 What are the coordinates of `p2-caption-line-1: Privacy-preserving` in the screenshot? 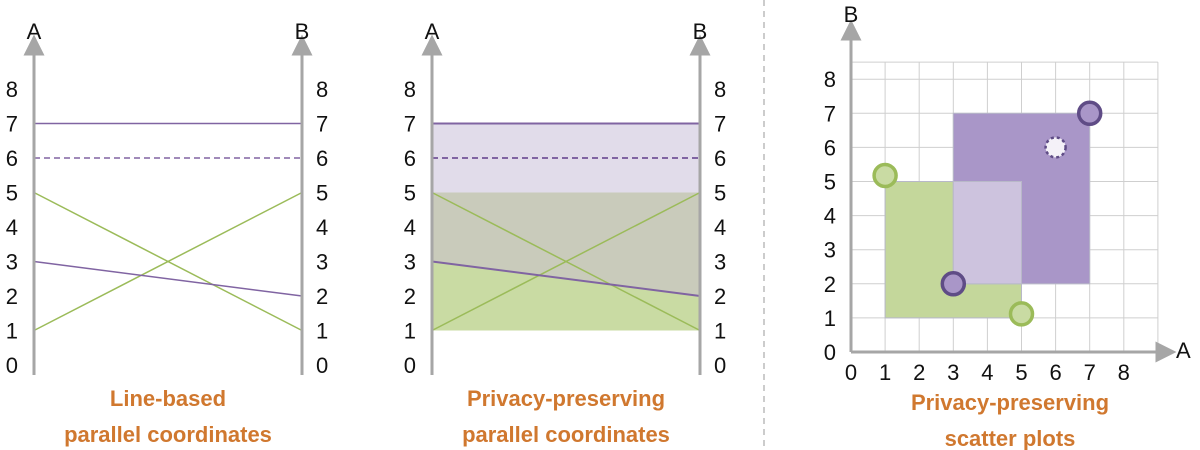 It's located at (566, 398).